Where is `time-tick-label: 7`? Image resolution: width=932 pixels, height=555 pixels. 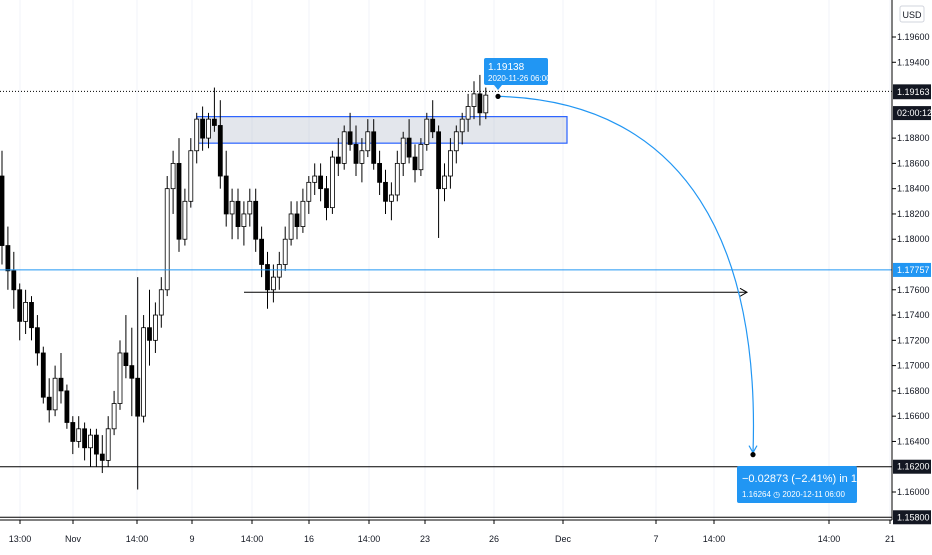 time-tick-label: 7 is located at coordinates (655, 539).